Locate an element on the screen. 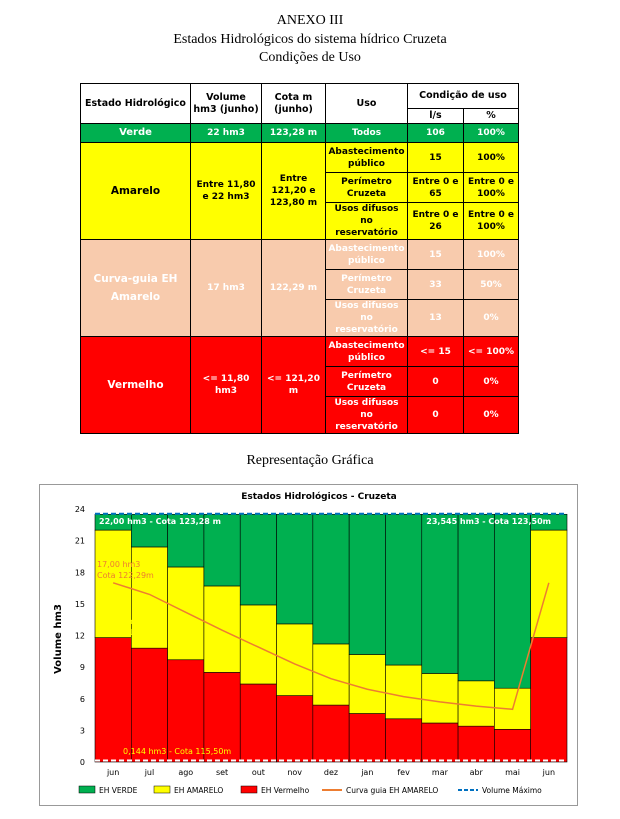 This screenshot has width=620, height=819. flow-cell: 13 is located at coordinates (435, 318).